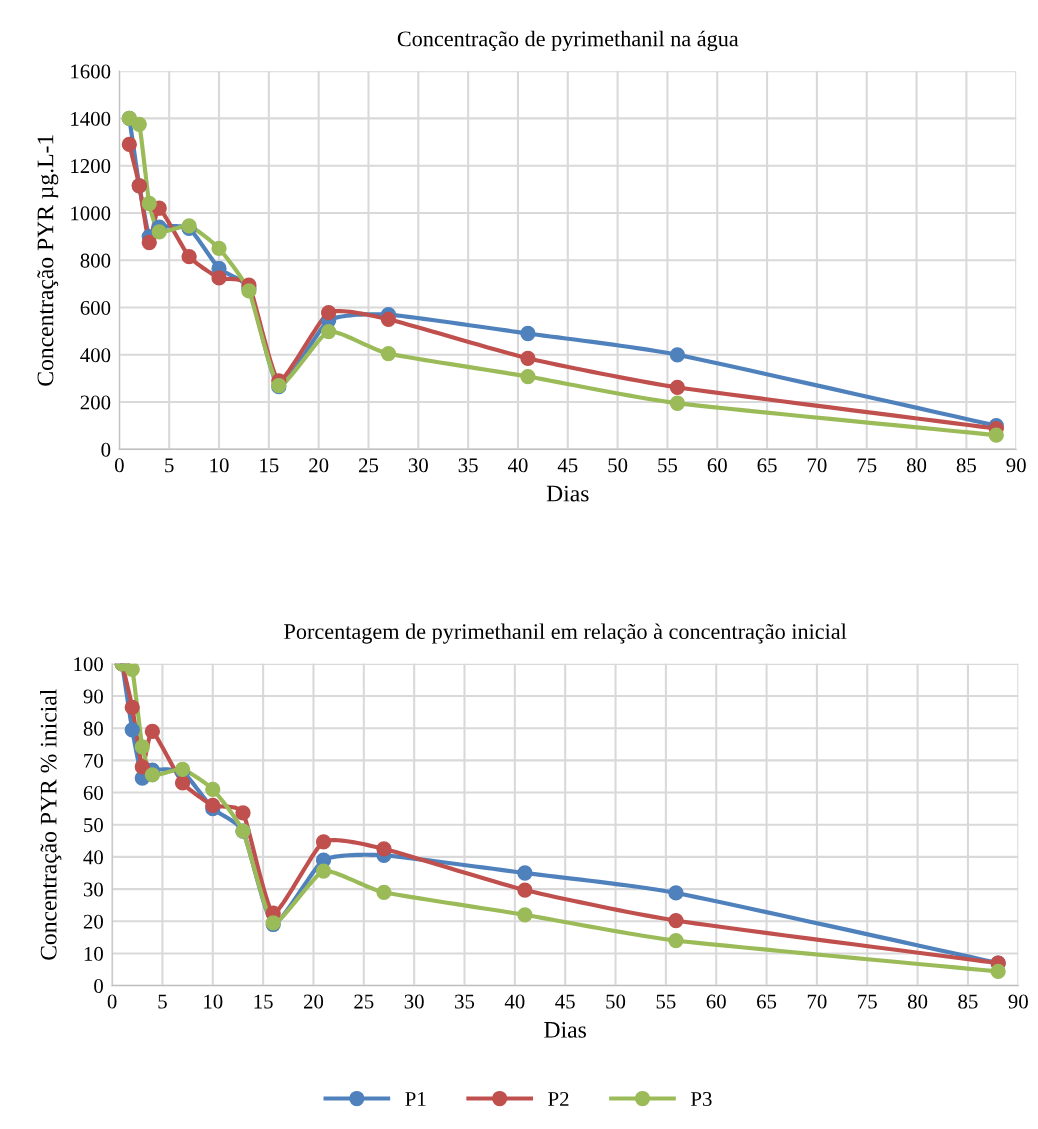  I want to click on y-tick-label: 1400, so click(91, 118).